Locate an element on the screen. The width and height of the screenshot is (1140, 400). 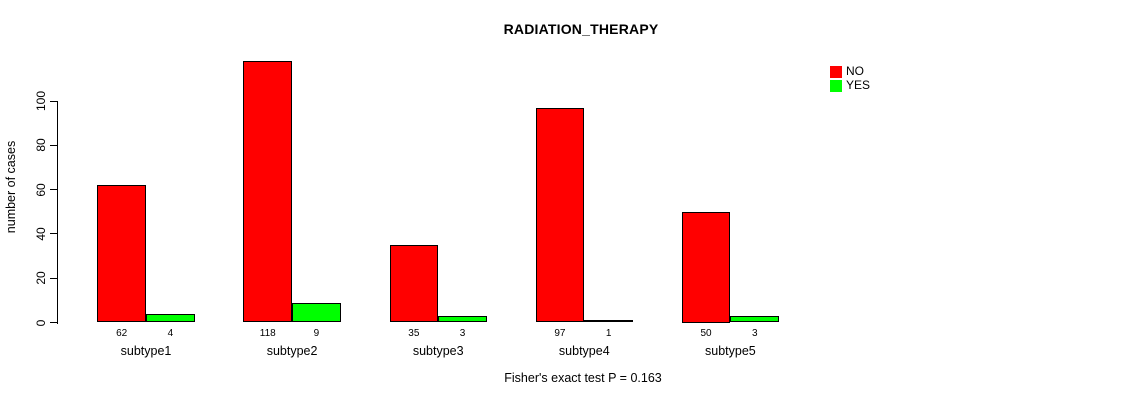
category-label-subtype4: subtype4 is located at coordinates (584, 350).